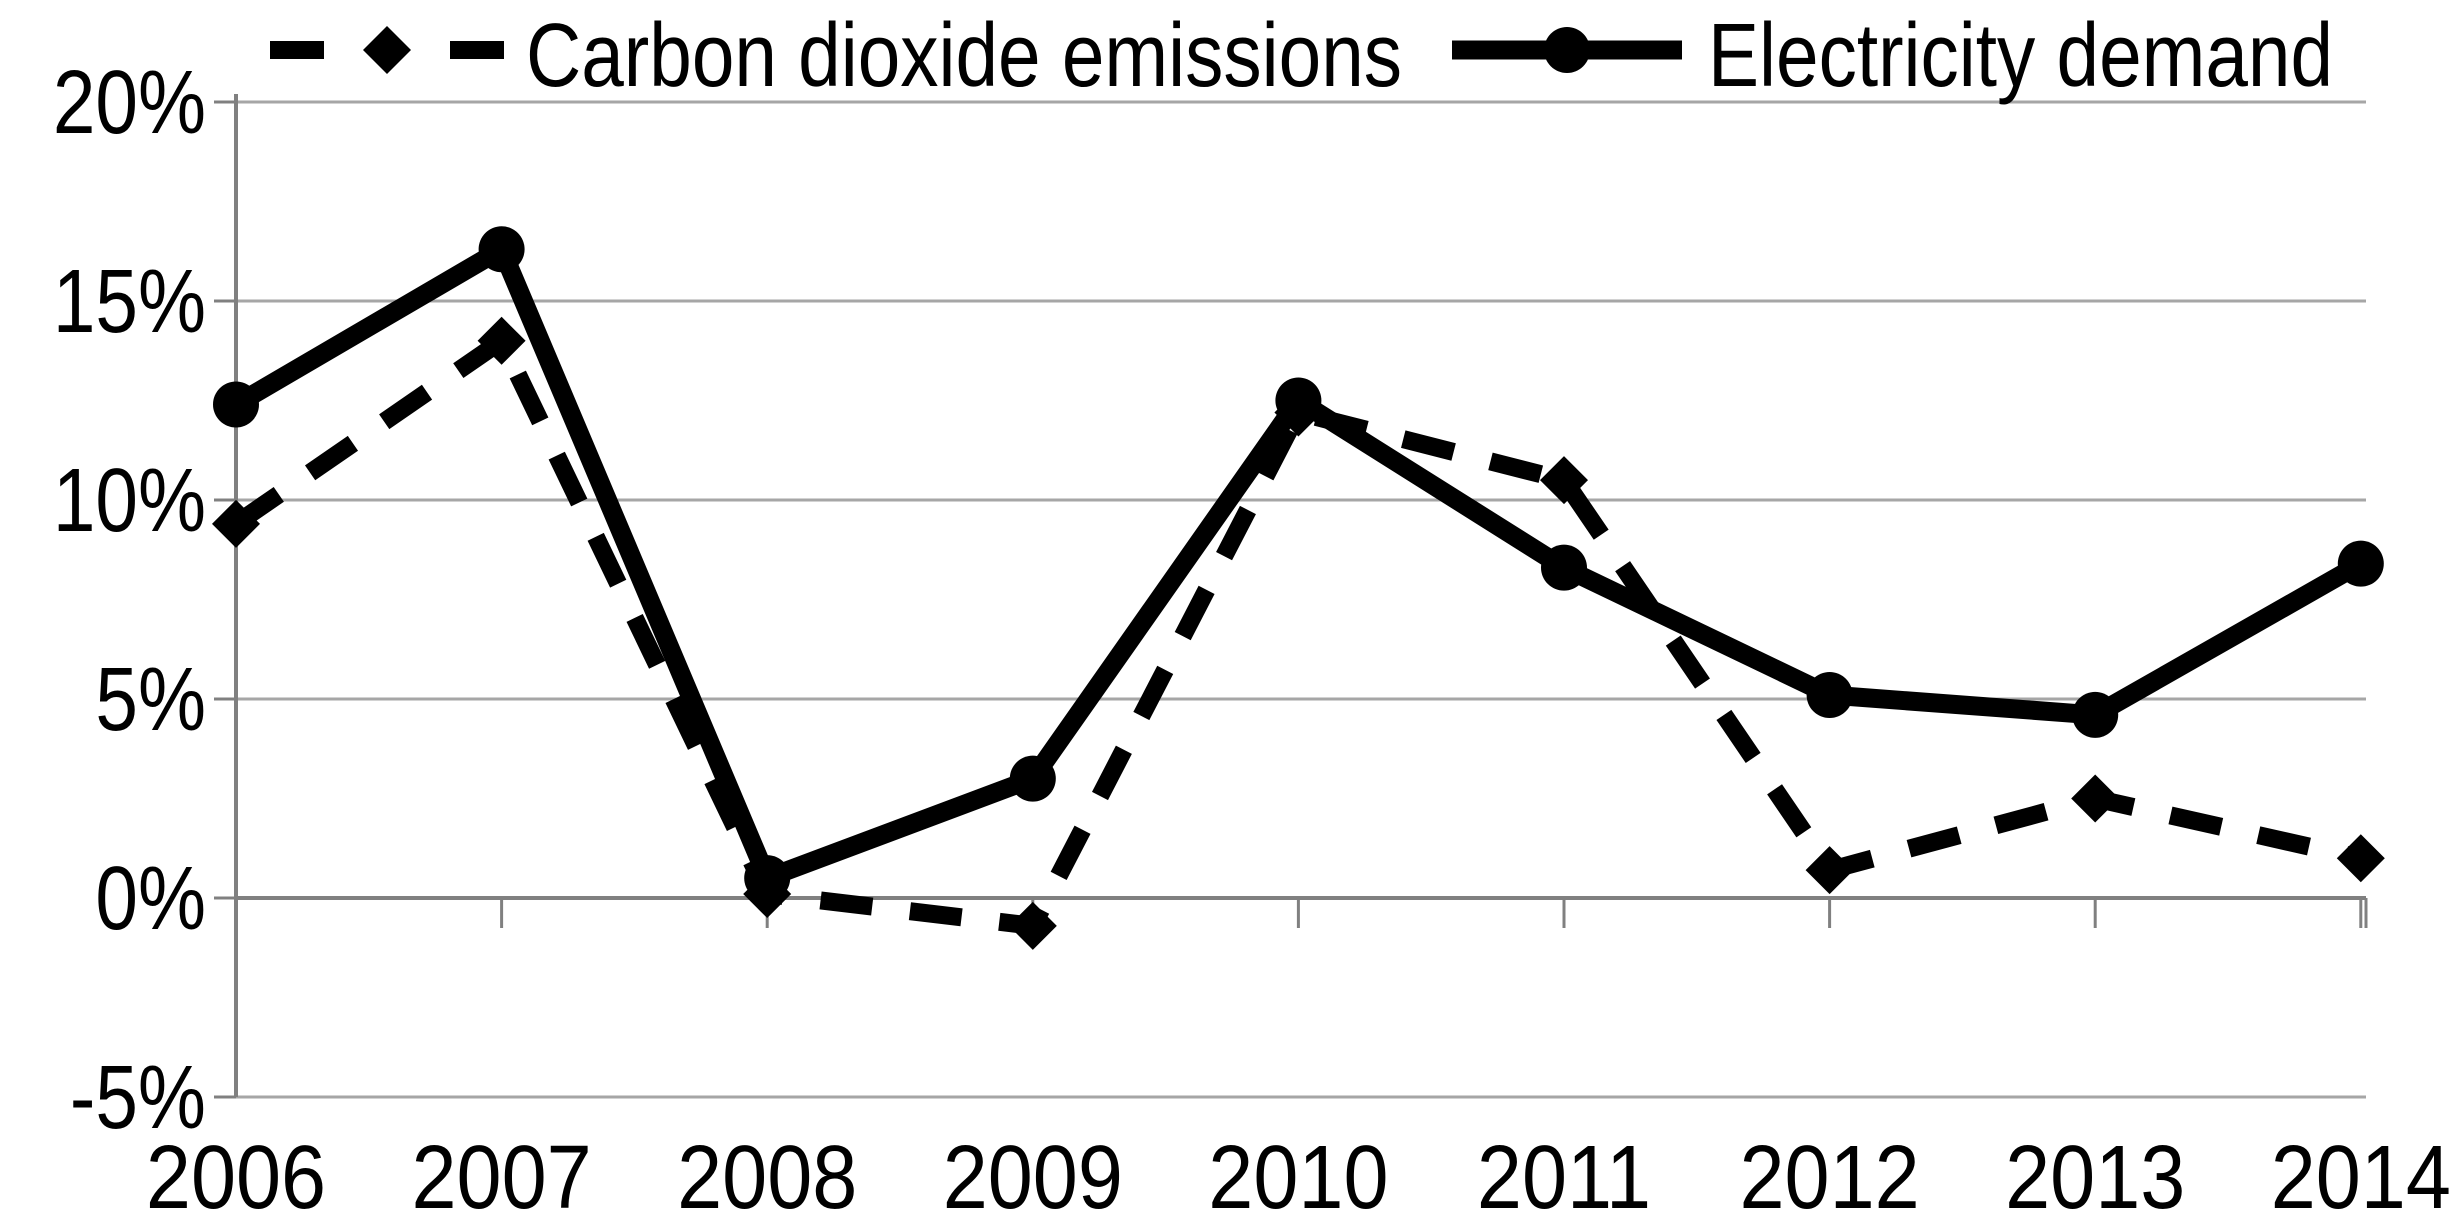  Describe the element at coordinates (767, 1178) in the screenshot. I see `x-tick-label: 2008` at that location.